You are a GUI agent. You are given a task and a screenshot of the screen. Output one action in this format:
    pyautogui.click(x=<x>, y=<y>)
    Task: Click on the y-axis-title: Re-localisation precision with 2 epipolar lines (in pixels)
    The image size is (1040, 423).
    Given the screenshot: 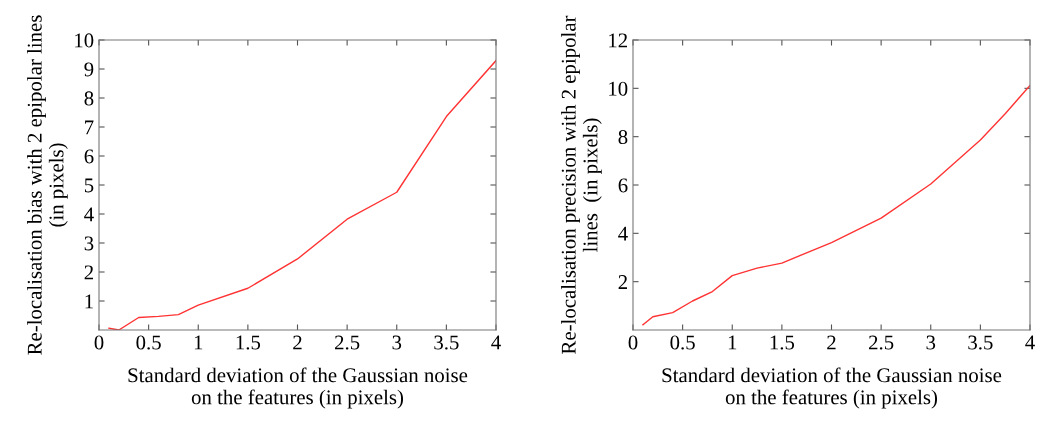 What is the action you would take?
    pyautogui.click(x=581, y=184)
    